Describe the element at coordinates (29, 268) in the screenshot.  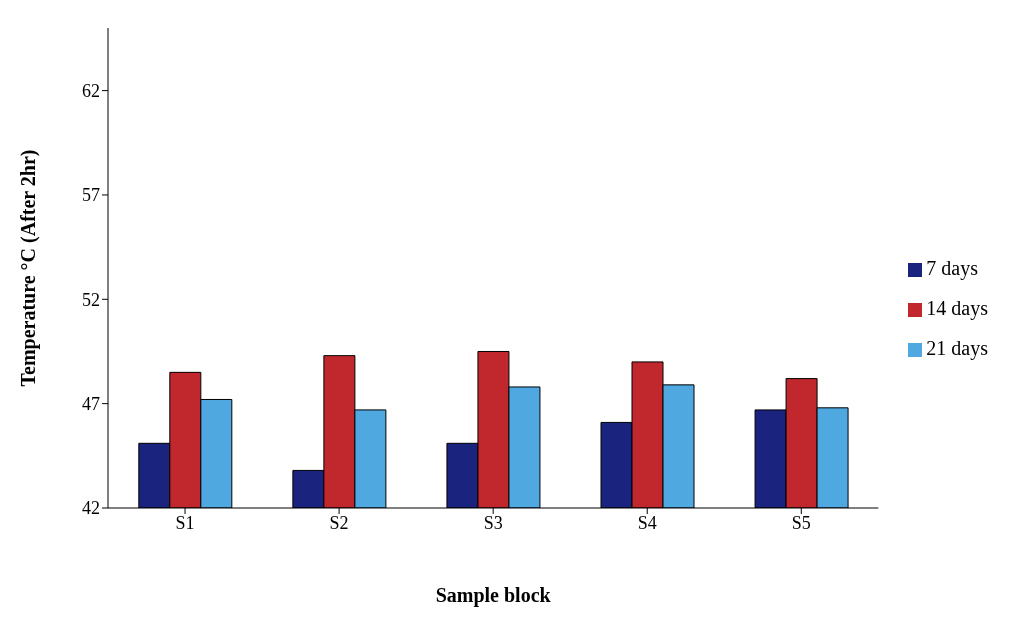
I see `y-axis-title: Temperature °C (After 2hr)` at that location.